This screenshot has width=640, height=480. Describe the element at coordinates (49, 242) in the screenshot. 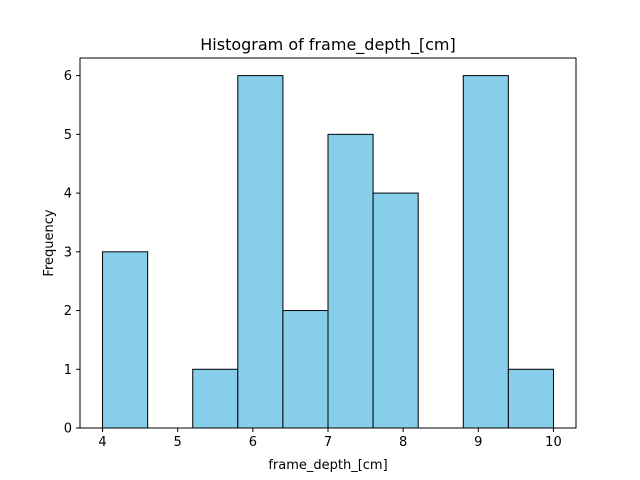

I see `y-axis-label: Frequency` at that location.